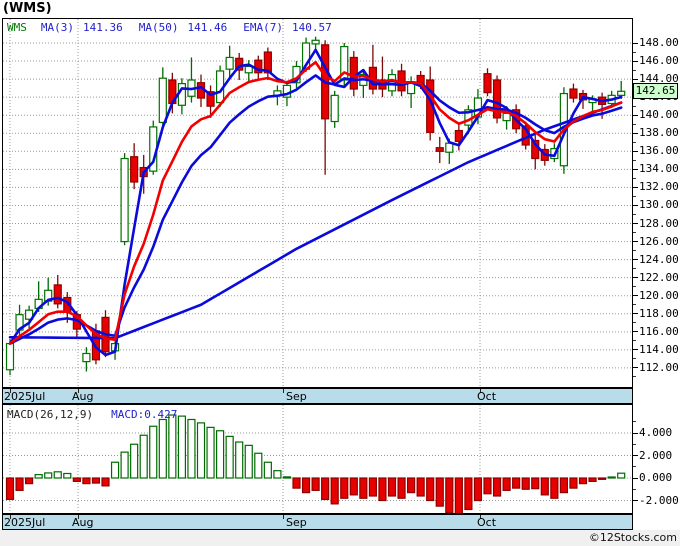  Describe the element at coordinates (659, 500) in the screenshot. I see `macd-tick-label: -2.000` at that location.